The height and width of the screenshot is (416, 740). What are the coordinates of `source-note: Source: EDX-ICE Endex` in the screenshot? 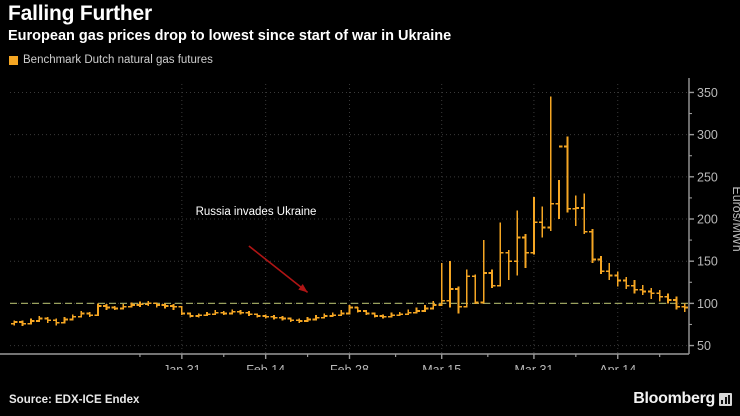 It's located at (74, 400).